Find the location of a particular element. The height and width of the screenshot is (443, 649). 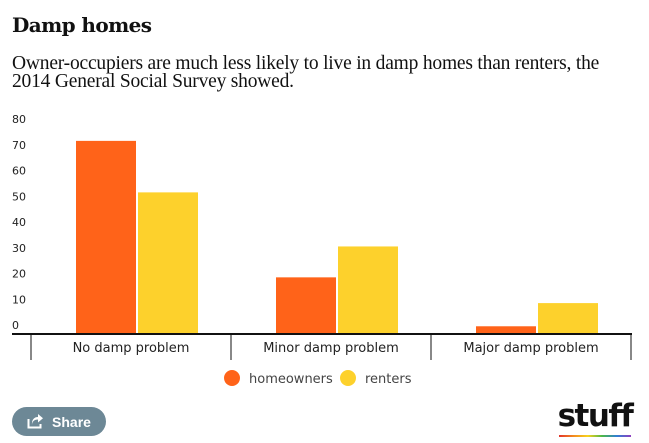

share-button: Share is located at coordinates (59, 421).